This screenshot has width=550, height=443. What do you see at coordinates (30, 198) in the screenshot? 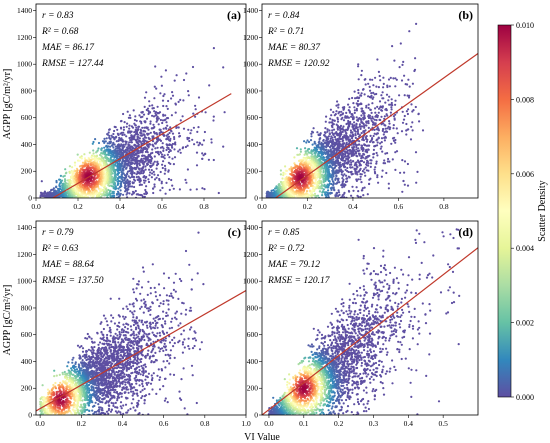
I see `y-tick-label: 0` at bounding box center [30, 198].